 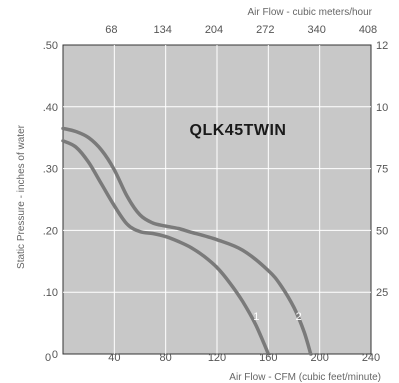 I want to click on y-tick-label: .10, so click(x=50, y=293).